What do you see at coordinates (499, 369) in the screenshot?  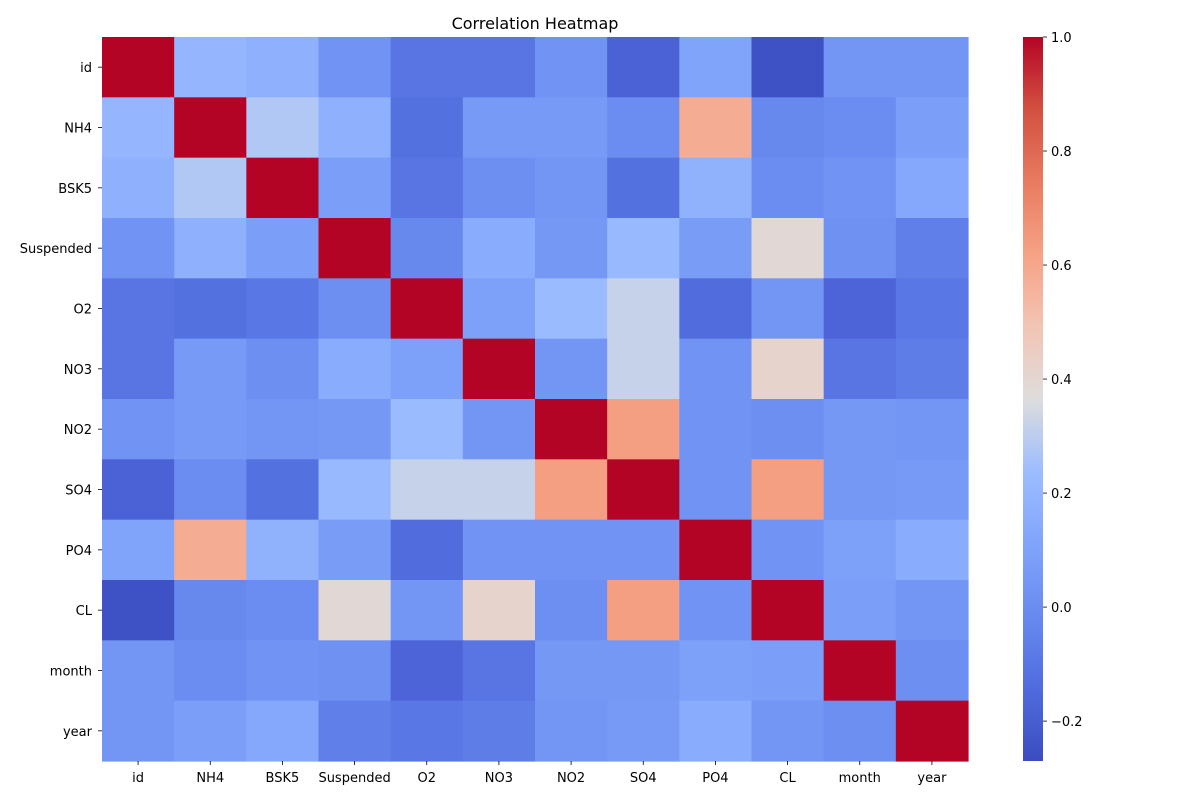 I see `heatmap-cell-NO3-NO3` at bounding box center [499, 369].